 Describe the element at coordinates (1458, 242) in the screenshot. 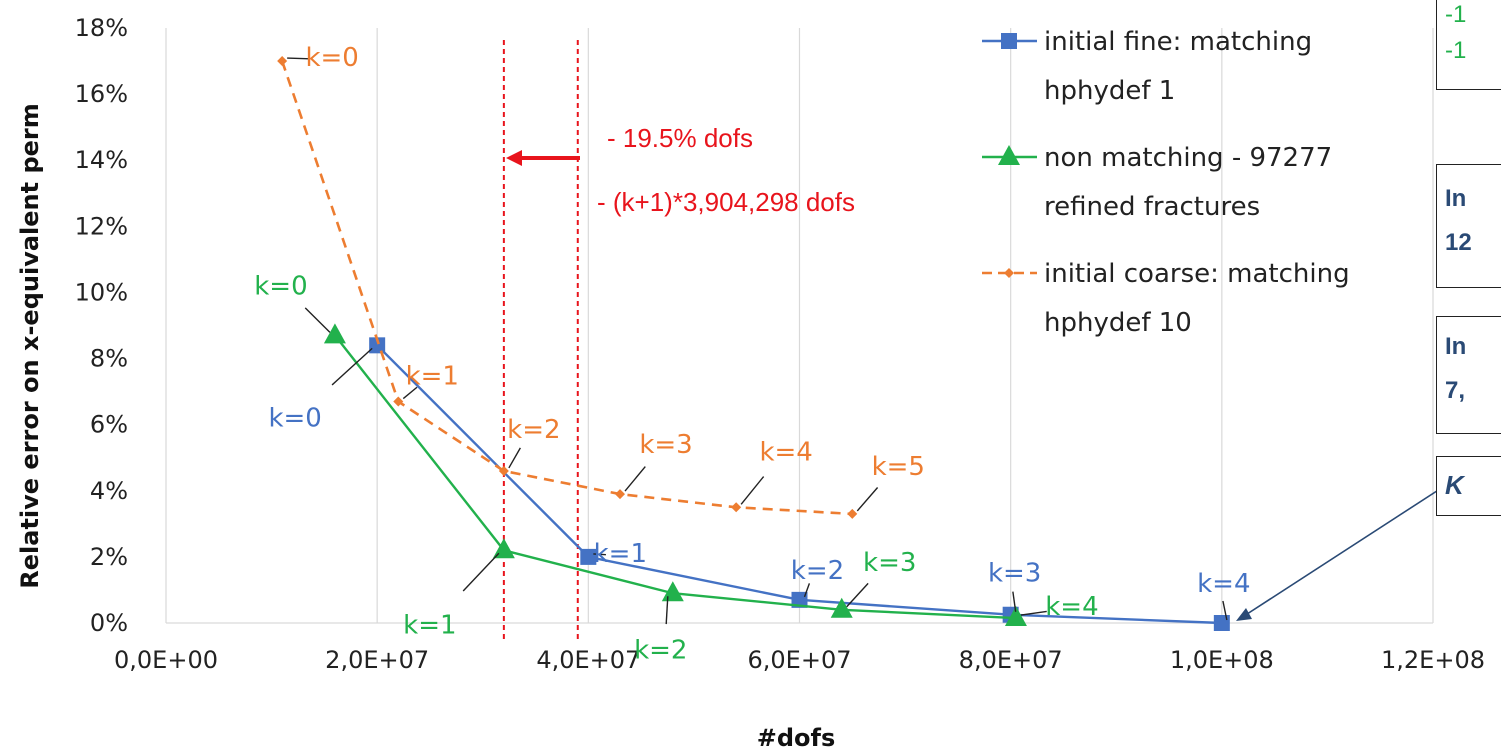

I see `side-box-2-line-2: 12` at that location.